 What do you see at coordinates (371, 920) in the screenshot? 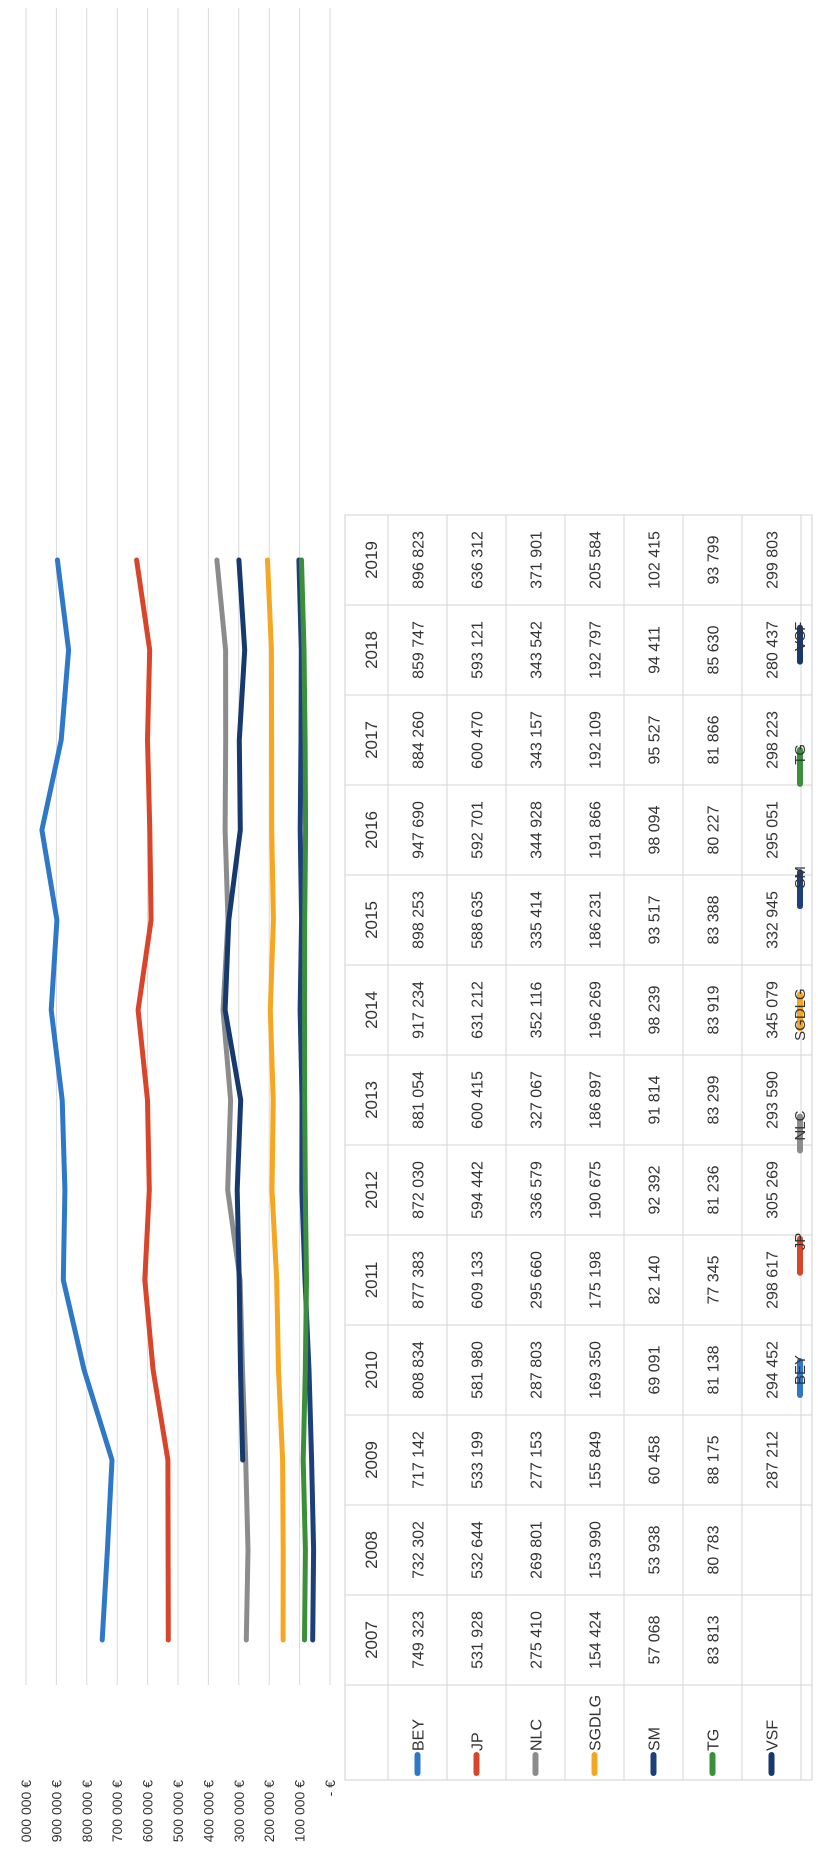
I see `table-year-label: 2015` at bounding box center [371, 920].